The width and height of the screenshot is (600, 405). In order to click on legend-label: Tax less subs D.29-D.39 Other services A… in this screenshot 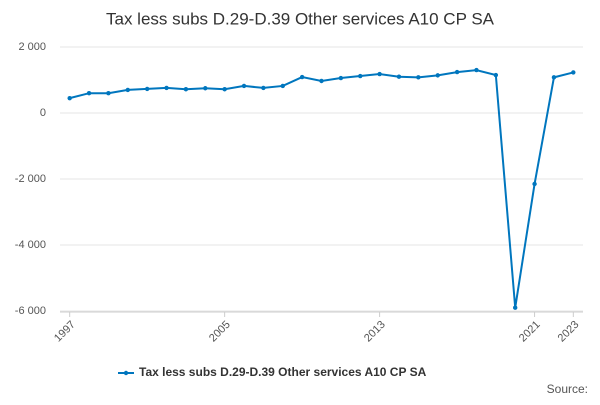, I will do `click(283, 372)`.